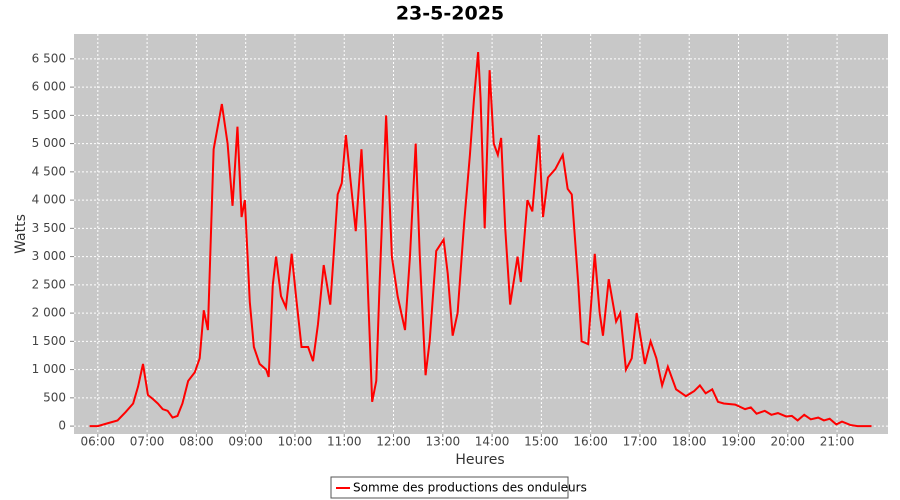  What do you see at coordinates (49, 256) in the screenshot?
I see `y-tick-label: 3 000` at bounding box center [49, 256].